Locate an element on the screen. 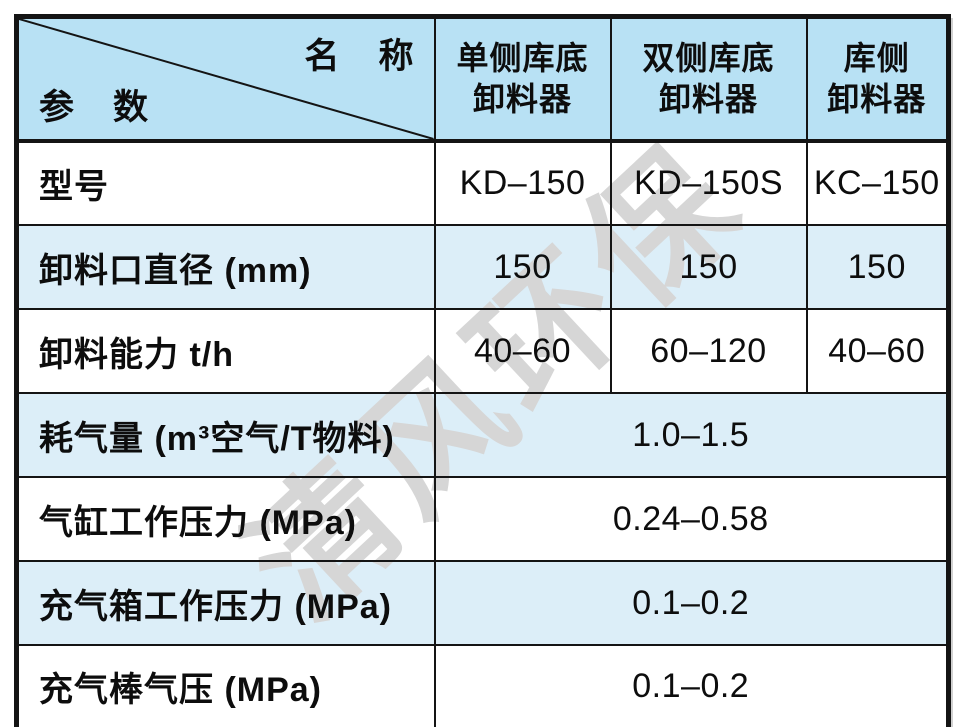 The height and width of the screenshot is (727, 960). cell-model-2: KD–150S is located at coordinates (708, 183).